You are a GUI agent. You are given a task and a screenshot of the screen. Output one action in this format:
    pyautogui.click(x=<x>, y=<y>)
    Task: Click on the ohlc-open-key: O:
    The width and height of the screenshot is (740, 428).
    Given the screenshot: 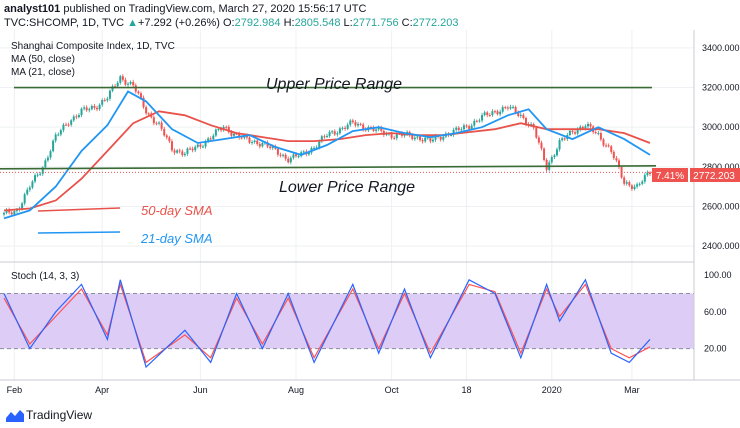 What is the action you would take?
    pyautogui.click(x=228, y=23)
    